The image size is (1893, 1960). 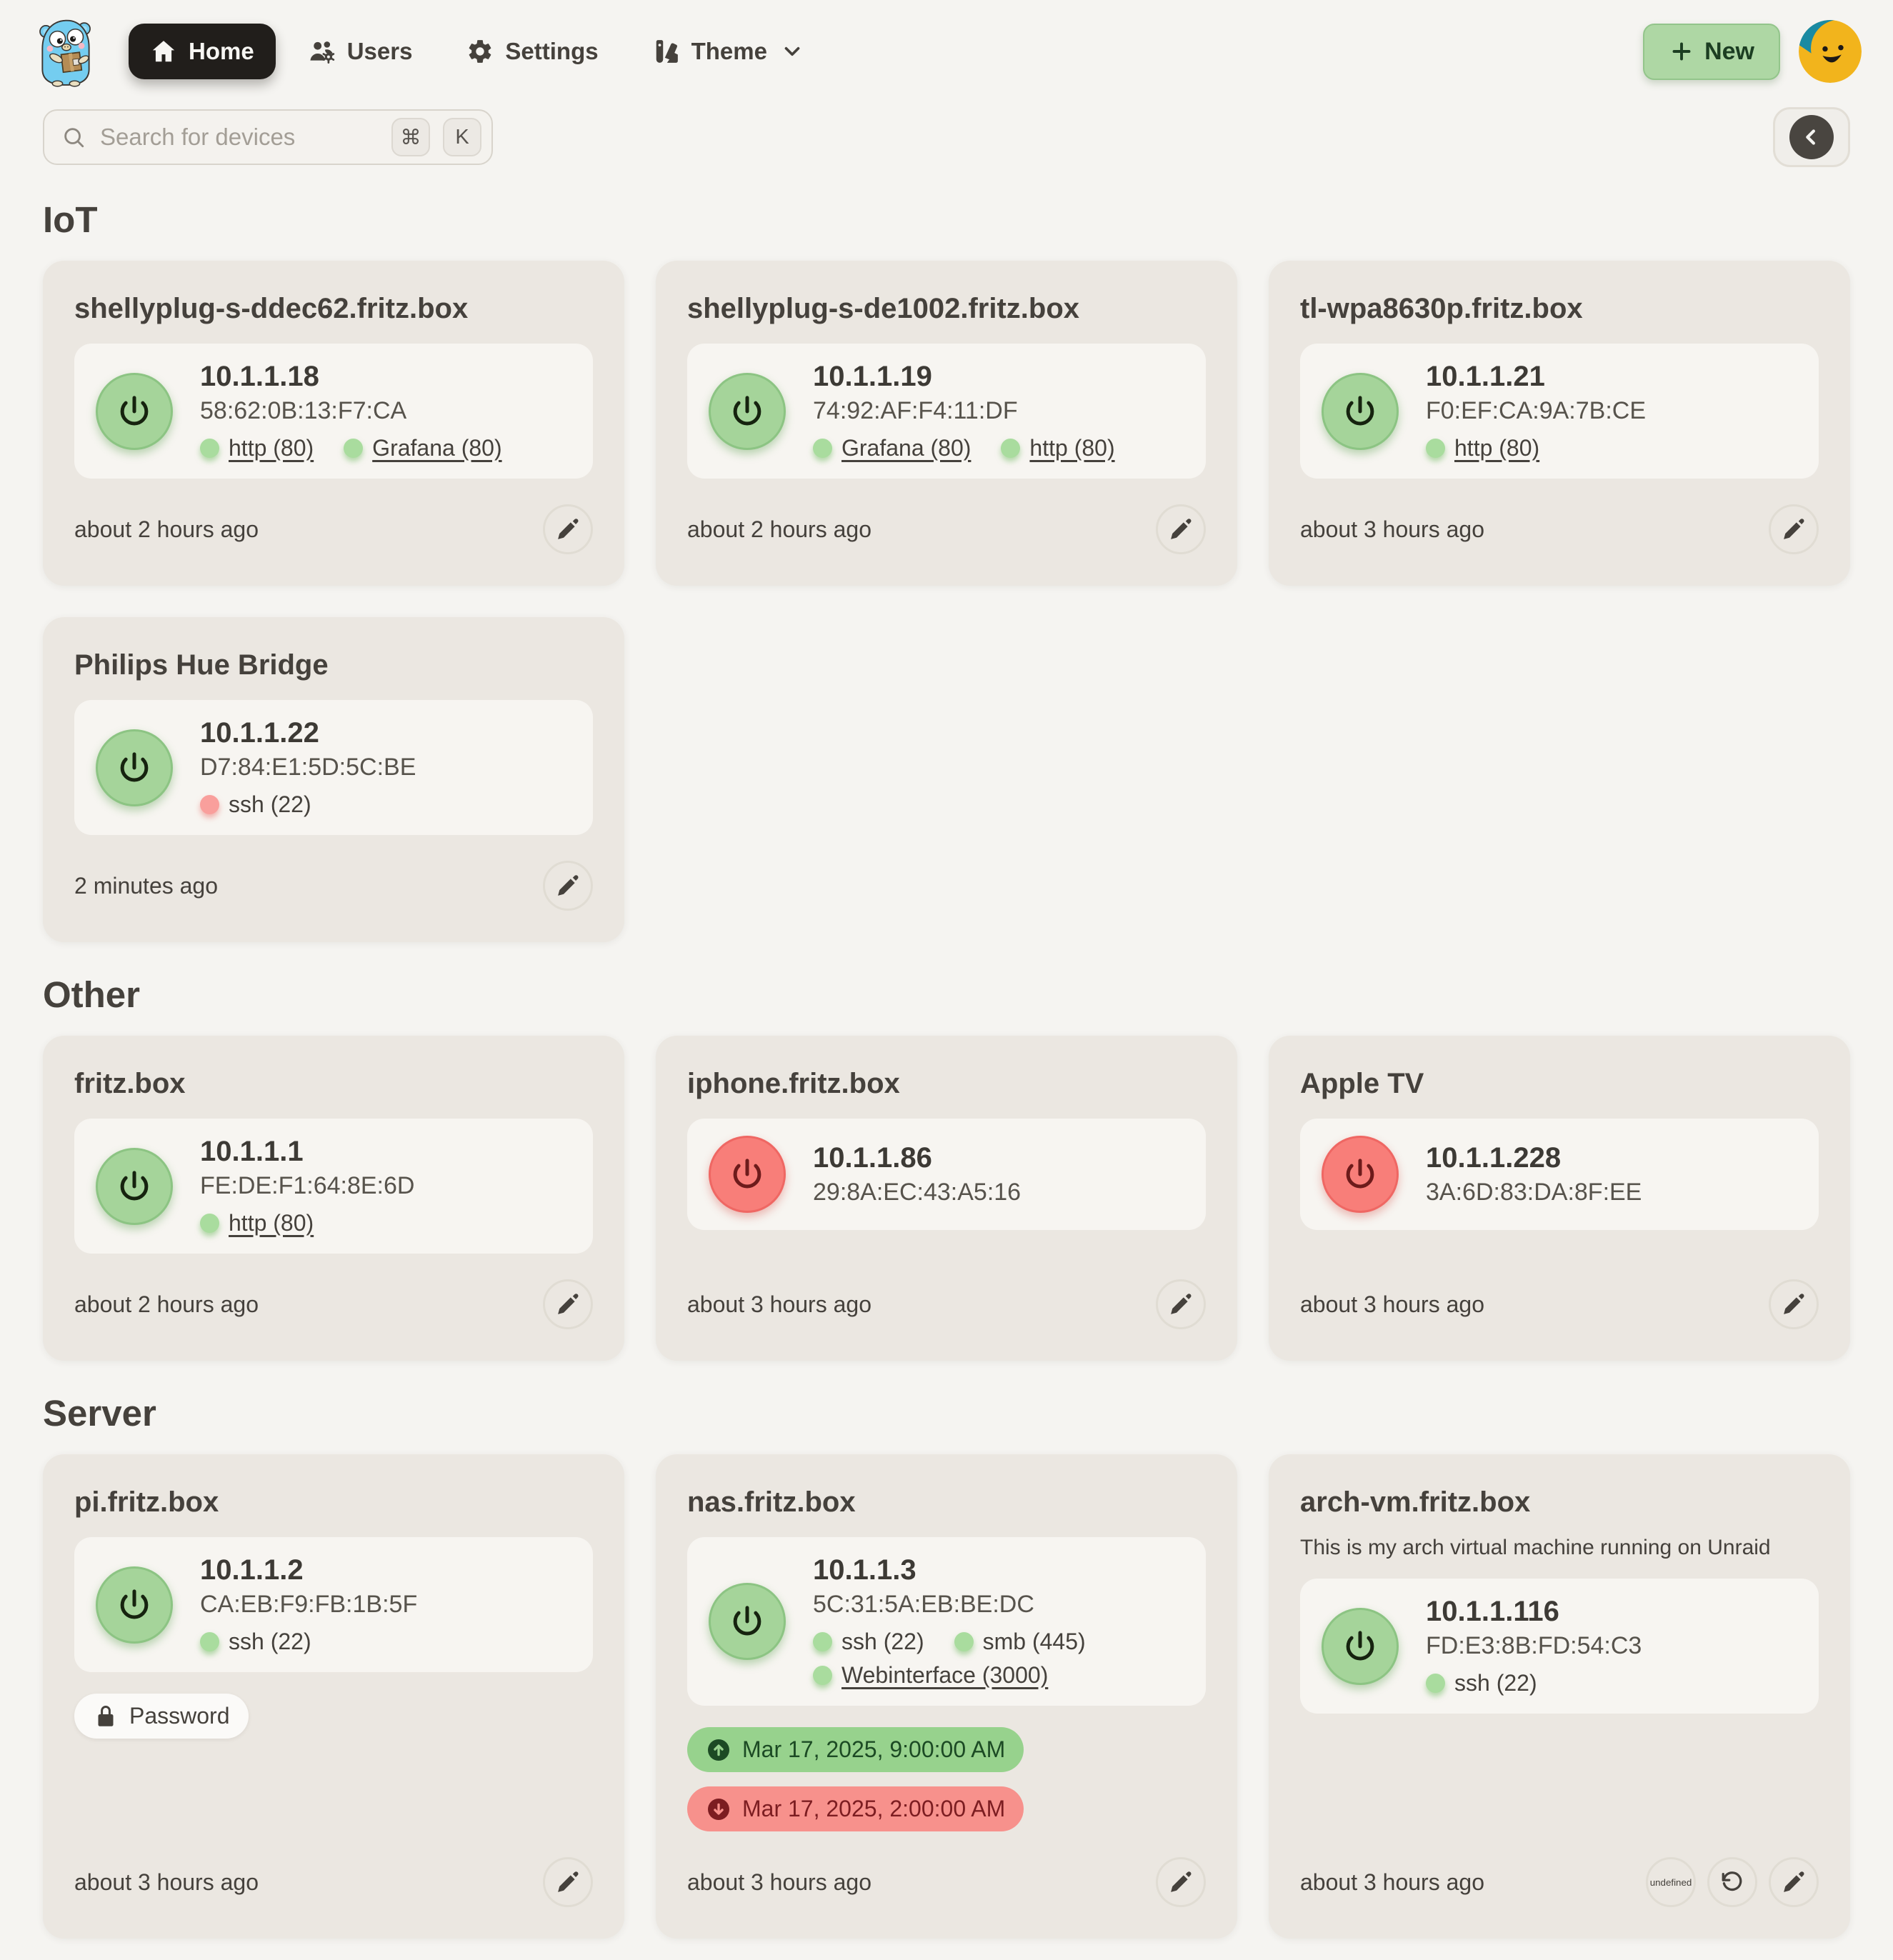 I want to click on card-footer: about 2 hours ago, so click(x=333, y=516).